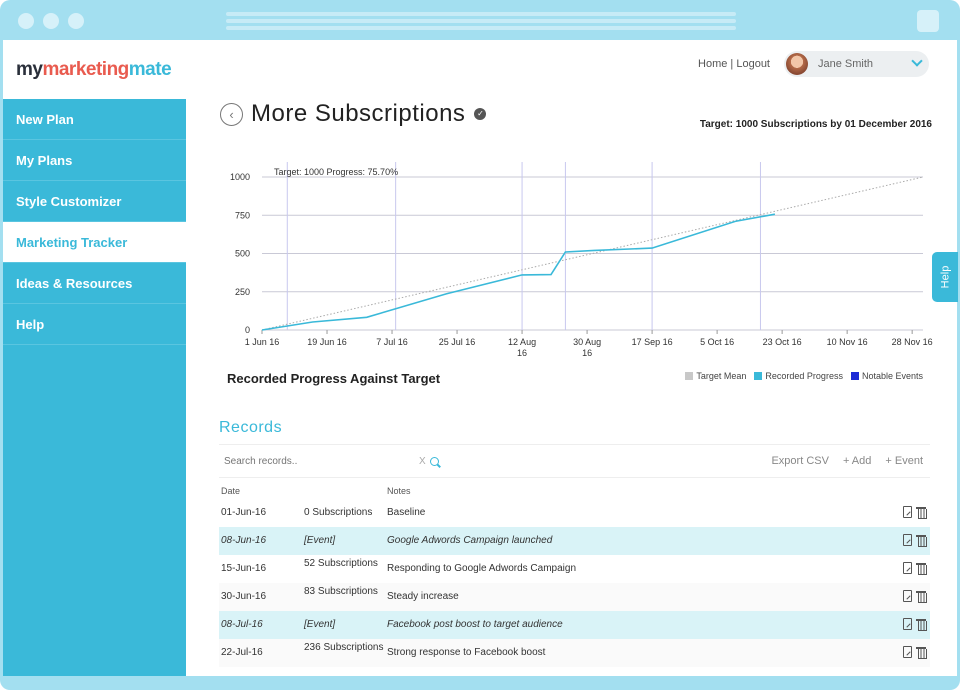  Describe the element at coordinates (406, 512) in the screenshot. I see `row-note: Baseline` at that location.